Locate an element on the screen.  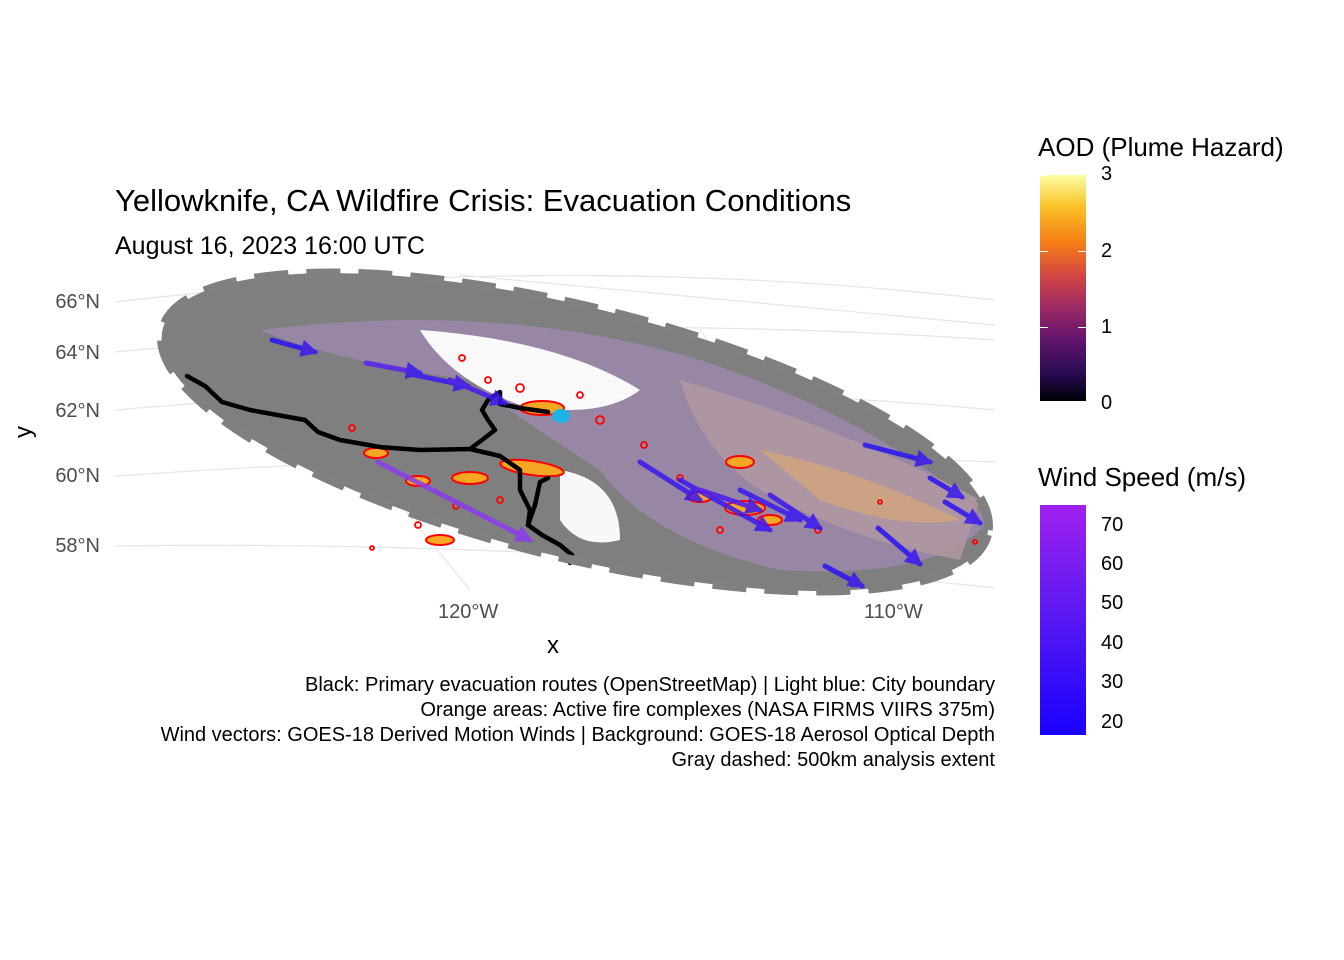
city-boundary is located at coordinates (561, 416).